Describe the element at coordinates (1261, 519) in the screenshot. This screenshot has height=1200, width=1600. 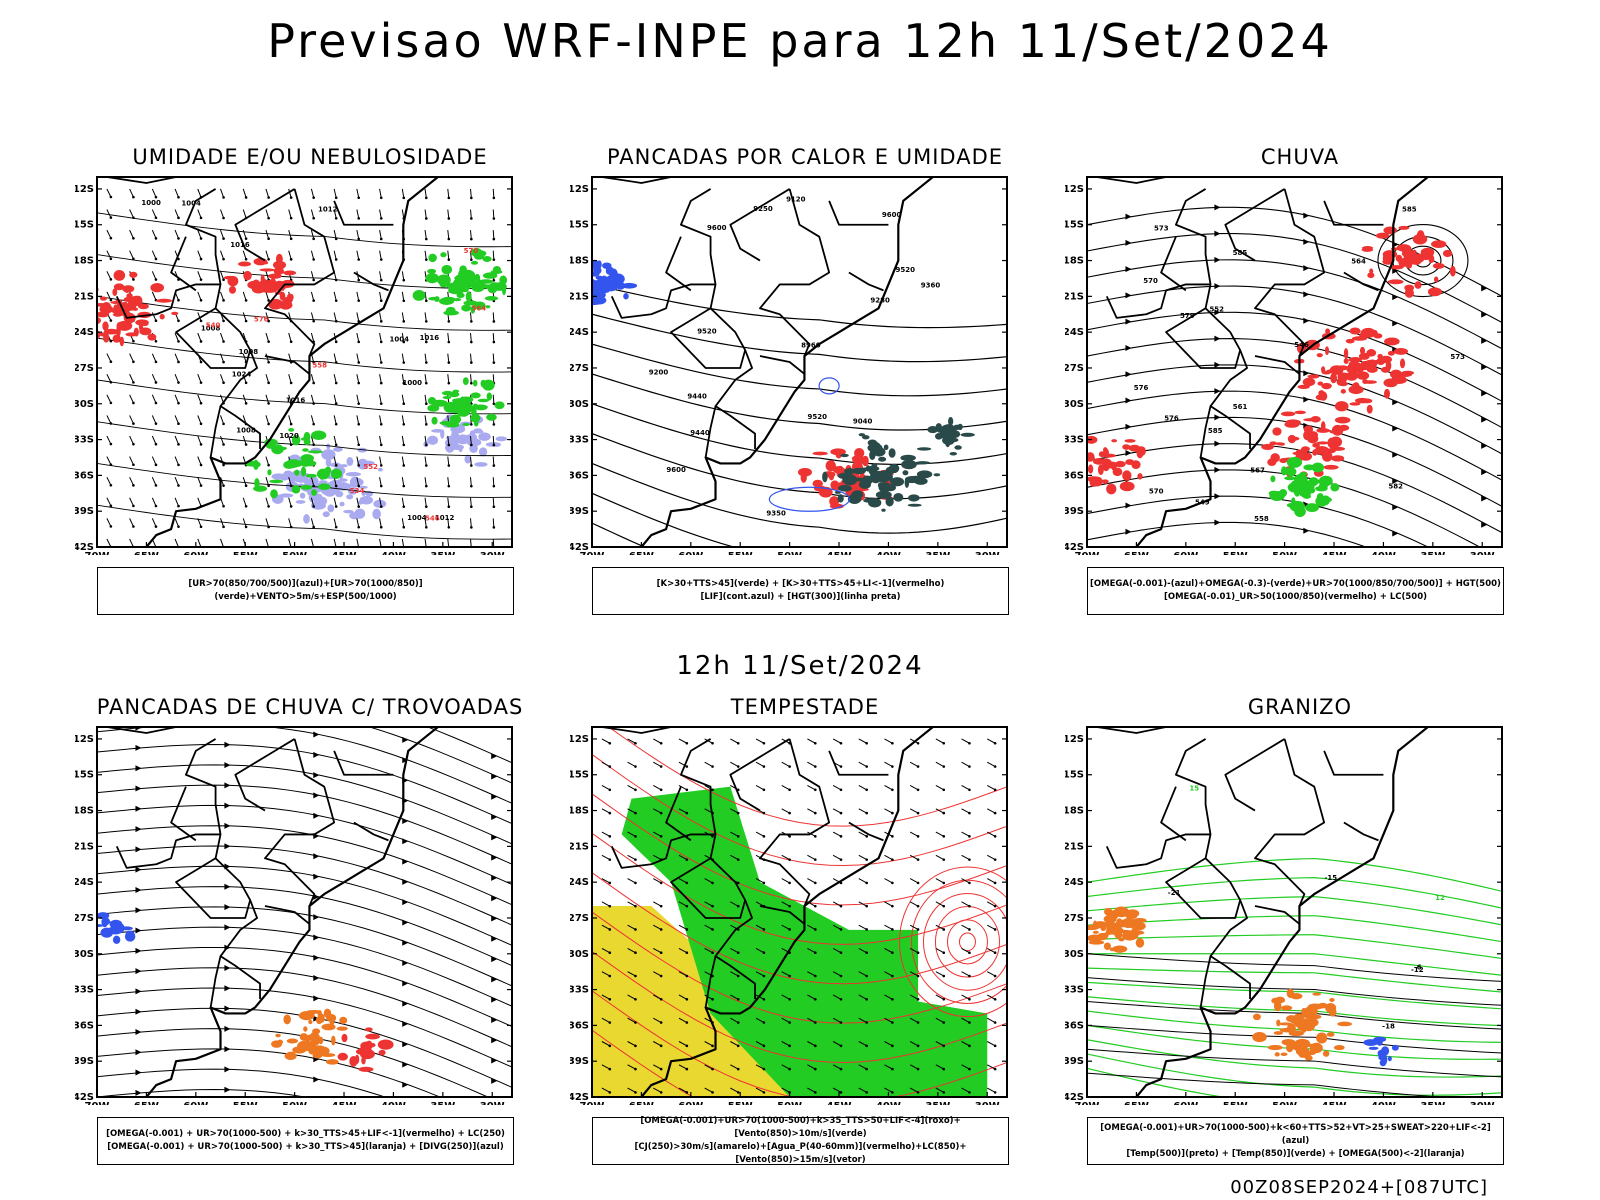
I see `contour-value: 558` at that location.